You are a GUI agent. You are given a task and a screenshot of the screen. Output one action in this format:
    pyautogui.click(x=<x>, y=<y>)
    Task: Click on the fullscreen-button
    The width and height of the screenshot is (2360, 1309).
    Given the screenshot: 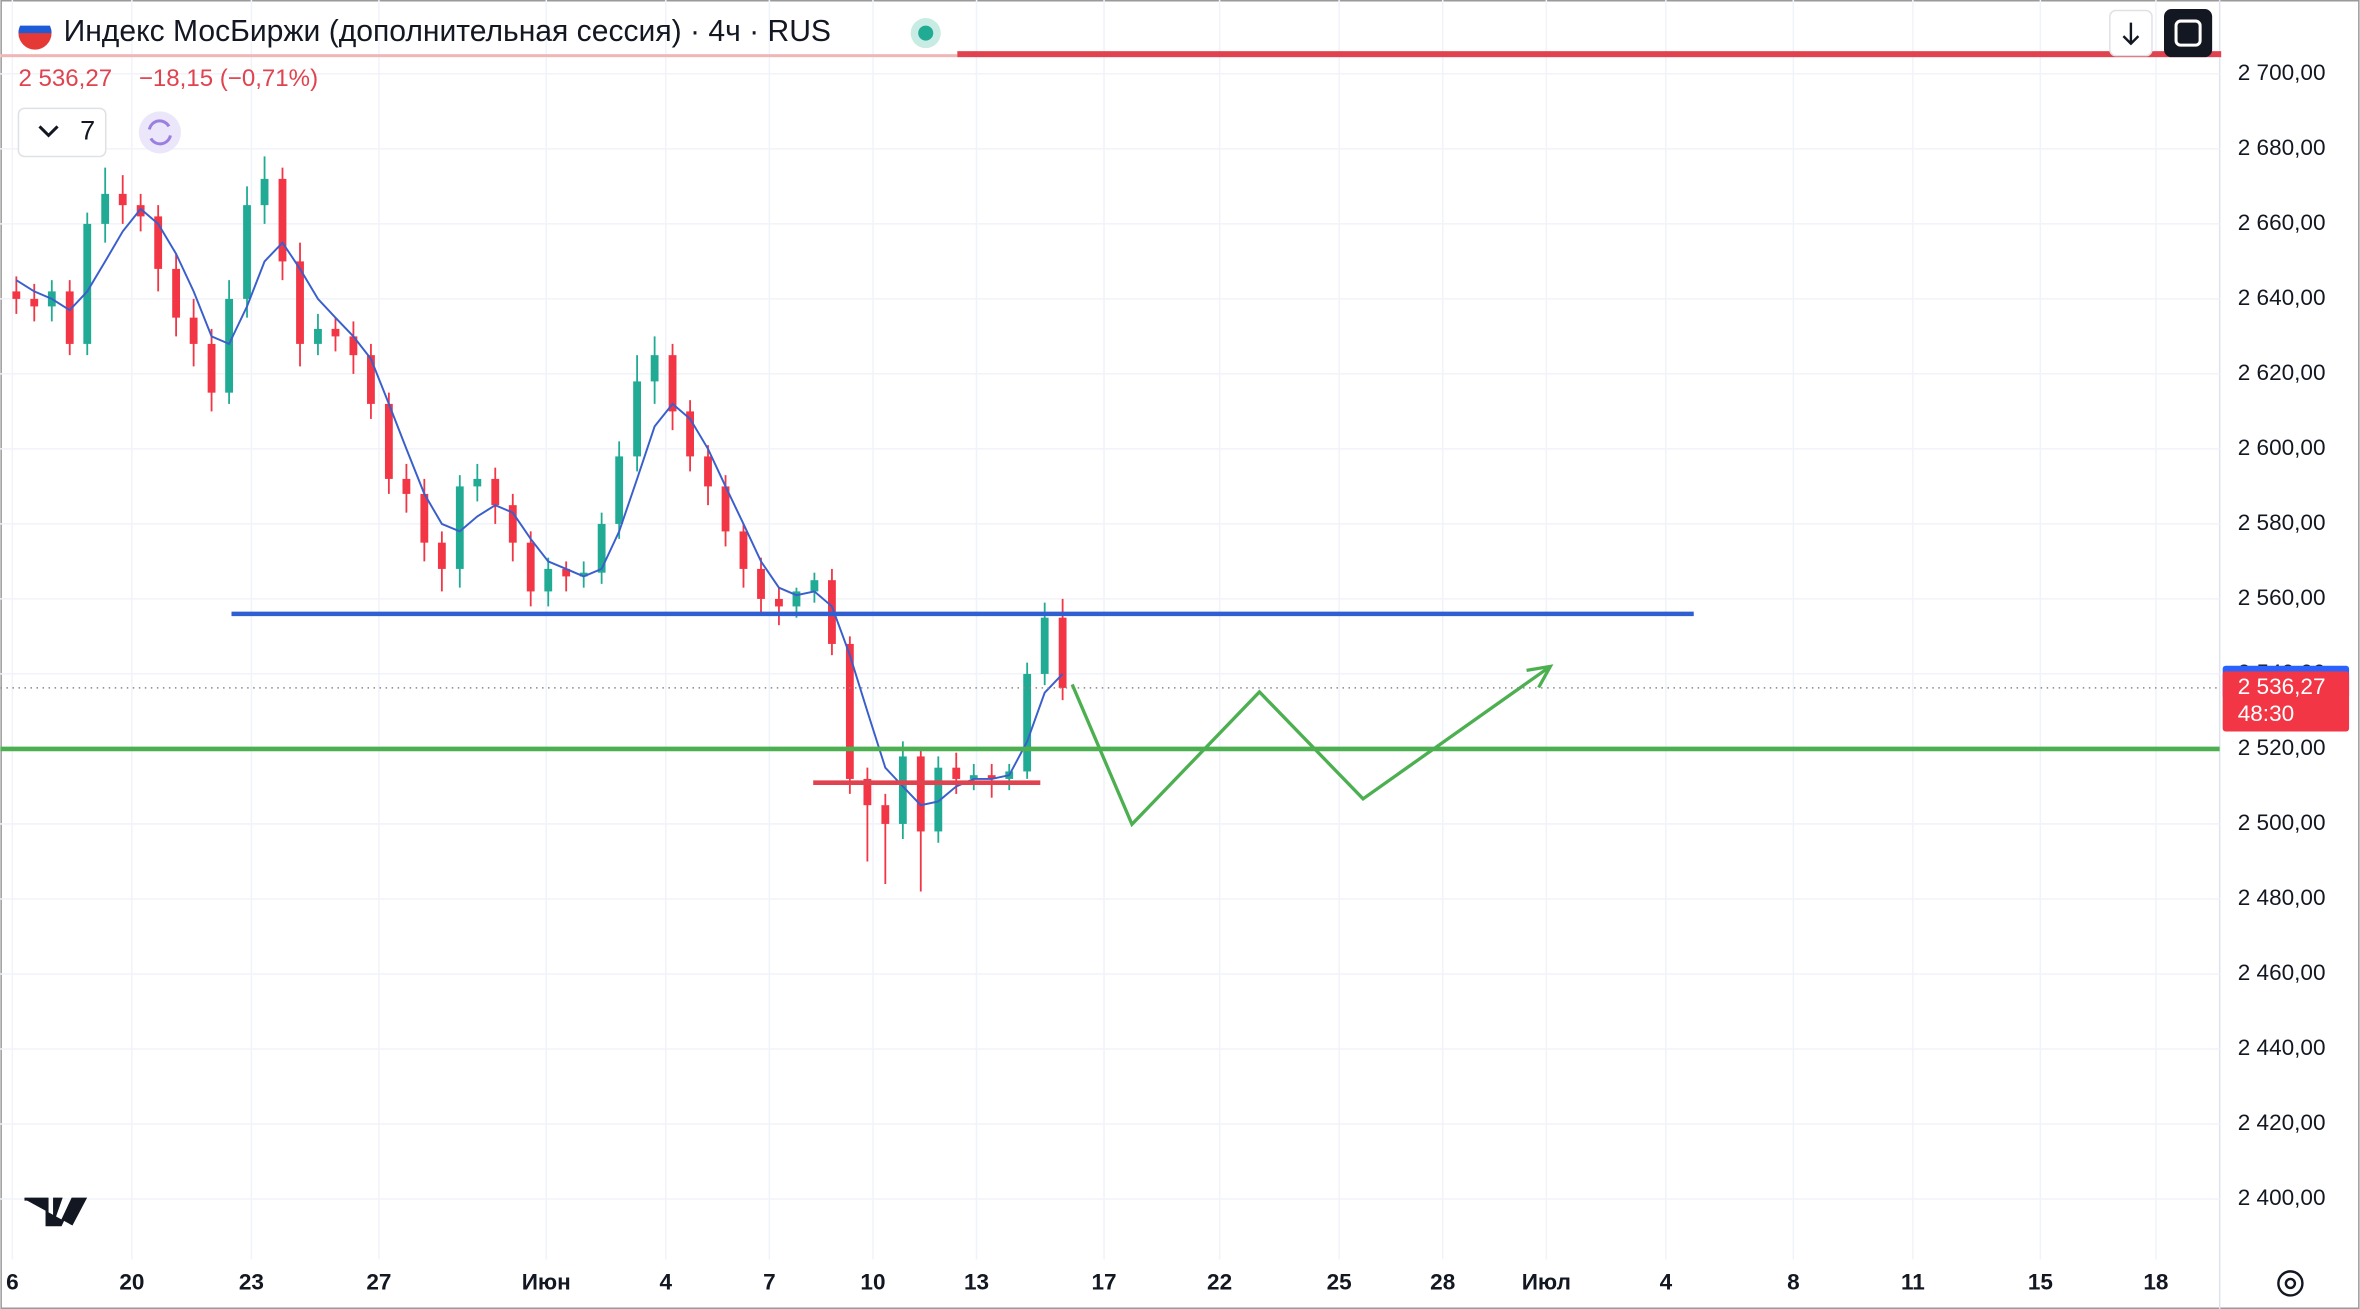 What is the action you would take?
    pyautogui.click(x=2188, y=33)
    